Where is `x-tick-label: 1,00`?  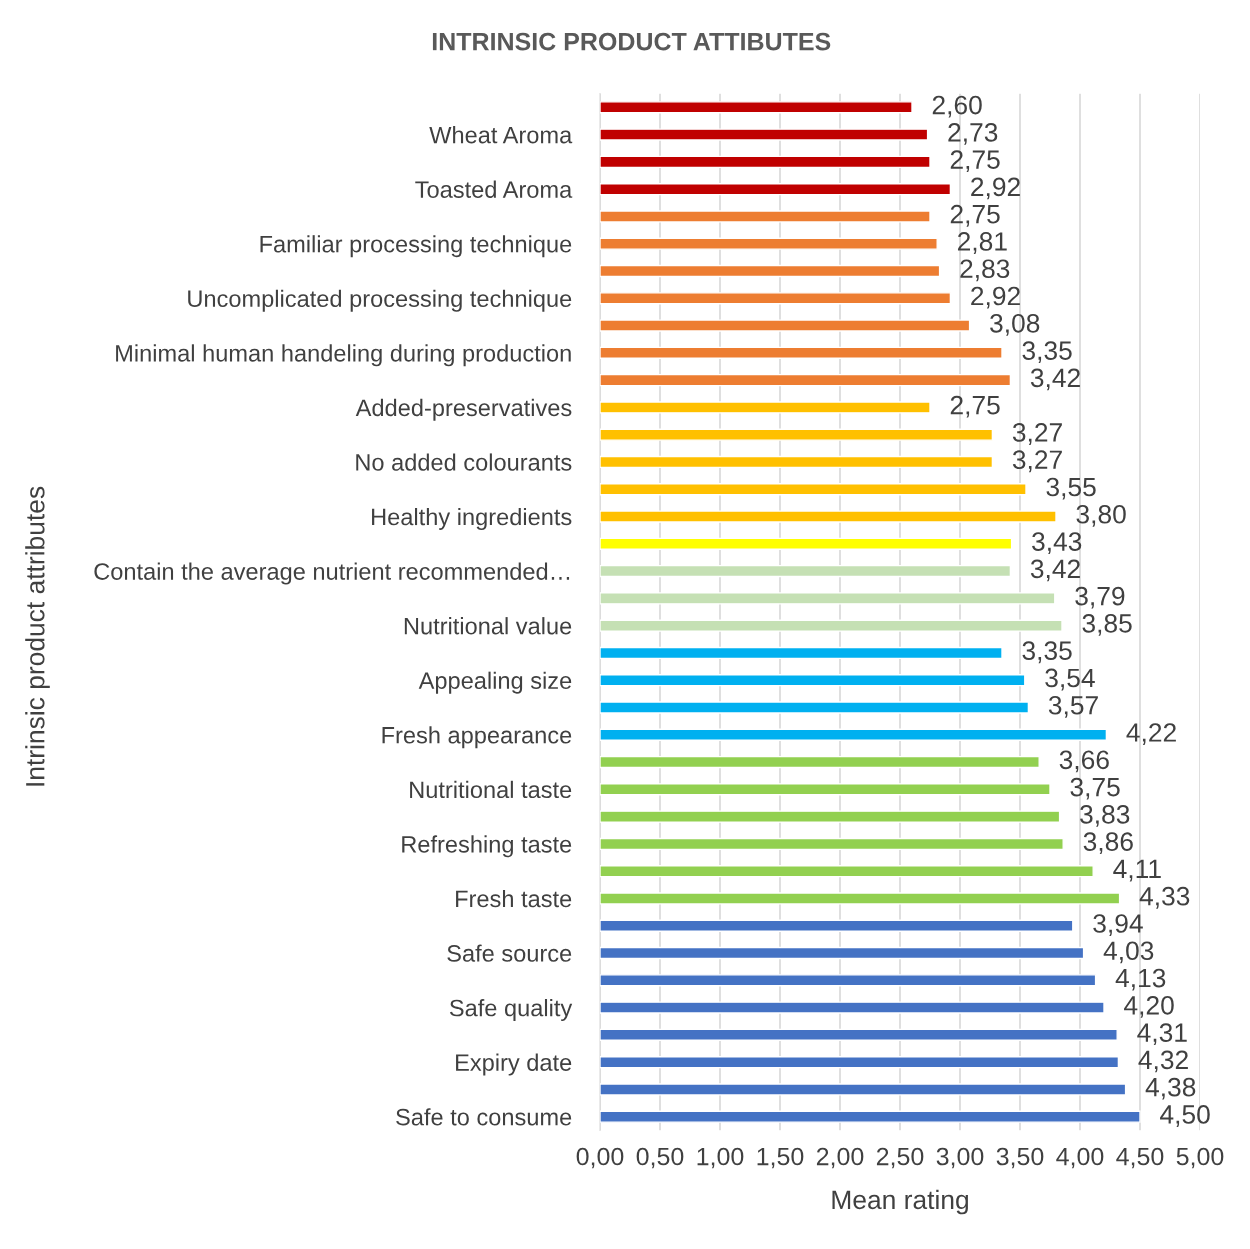 x-tick-label: 1,00 is located at coordinates (720, 1158).